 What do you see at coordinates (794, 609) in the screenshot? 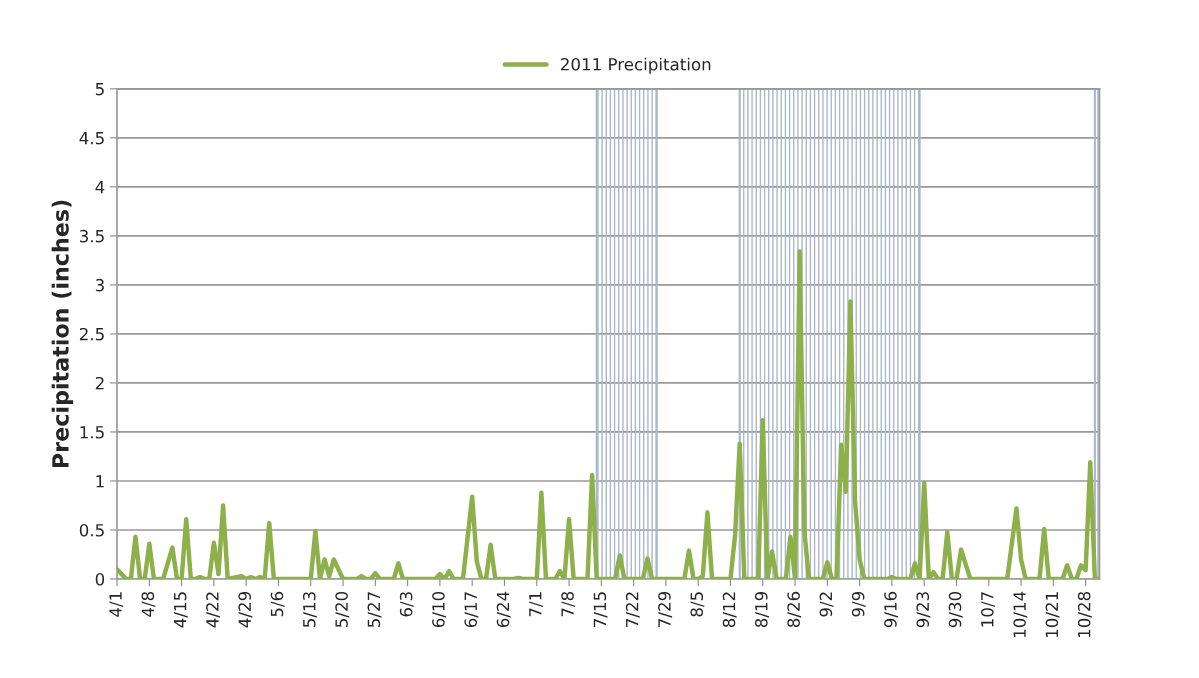
I see `x-tick-label: 8/26` at bounding box center [794, 609].